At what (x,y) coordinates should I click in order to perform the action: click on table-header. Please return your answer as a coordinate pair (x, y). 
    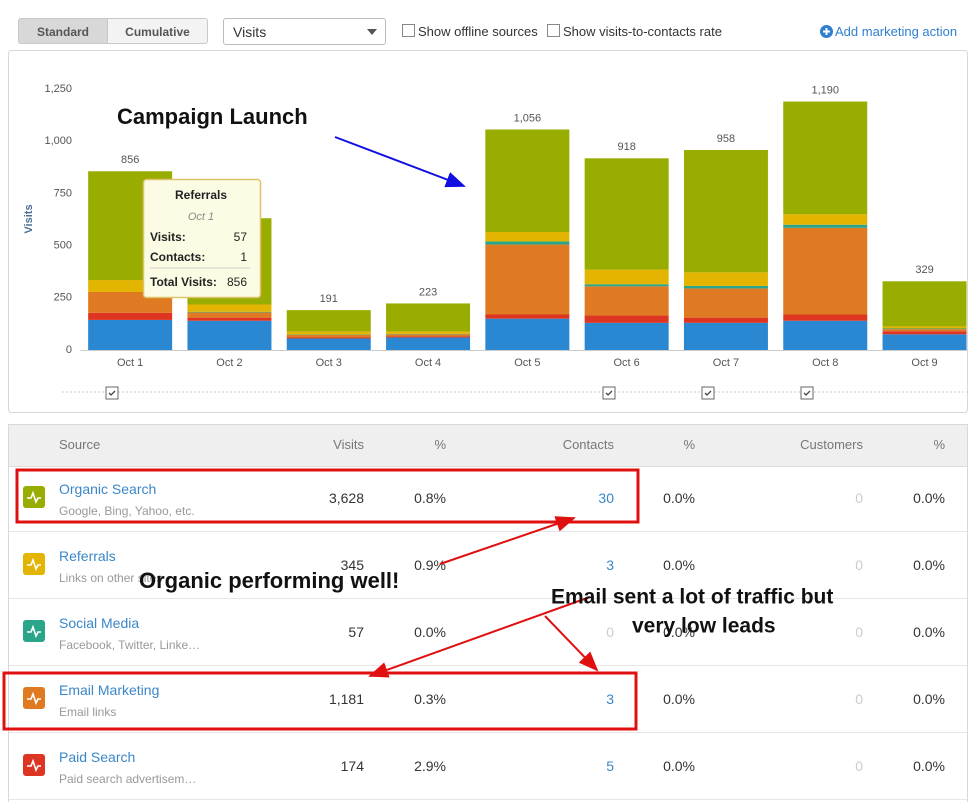
    Looking at the image, I should click on (488, 446).